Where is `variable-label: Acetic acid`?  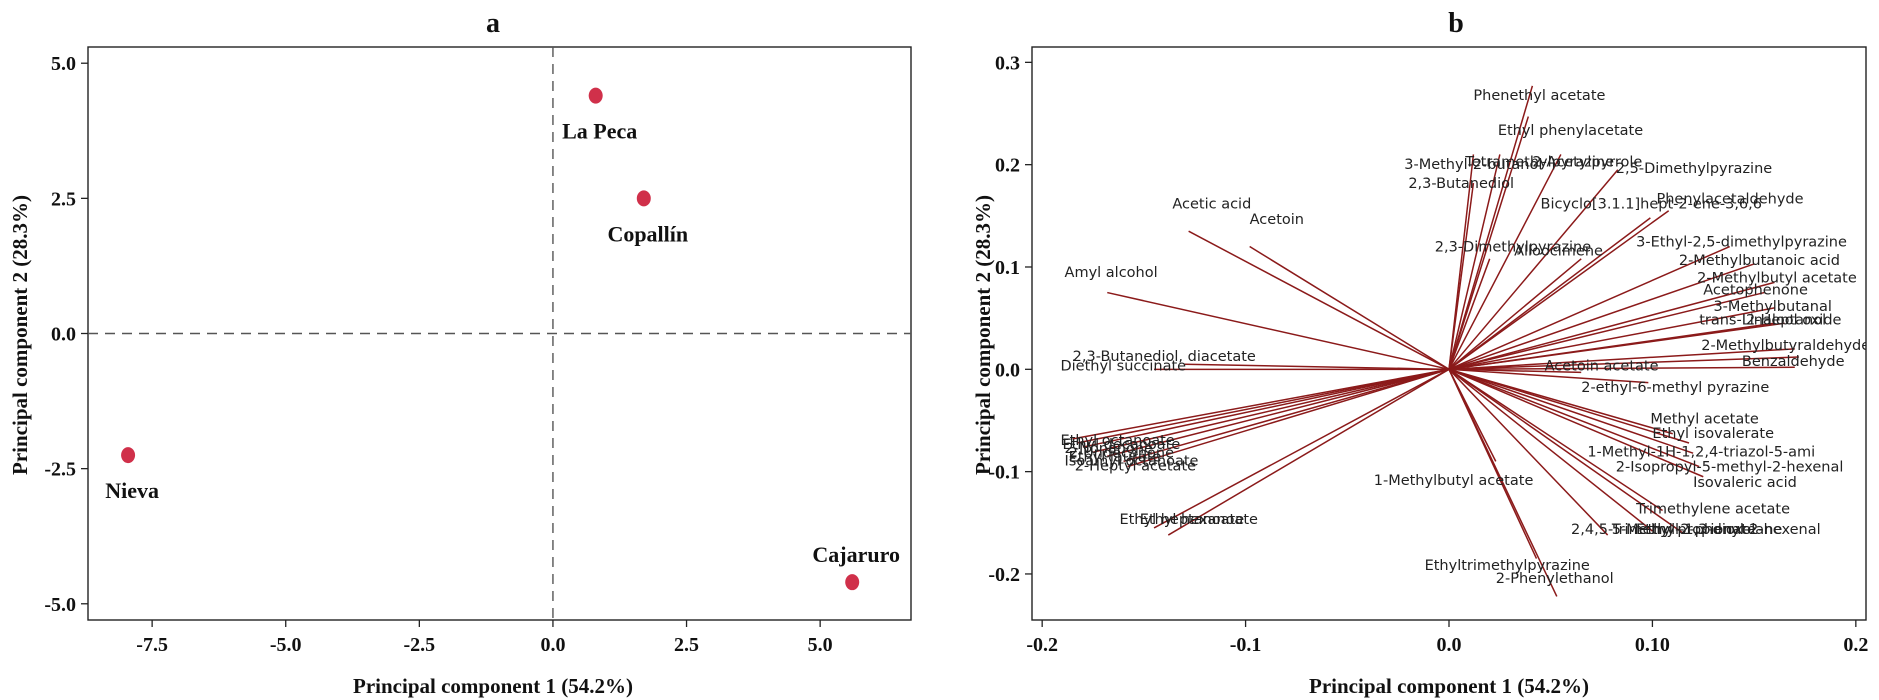 variable-label: Acetic acid is located at coordinates (1211, 205).